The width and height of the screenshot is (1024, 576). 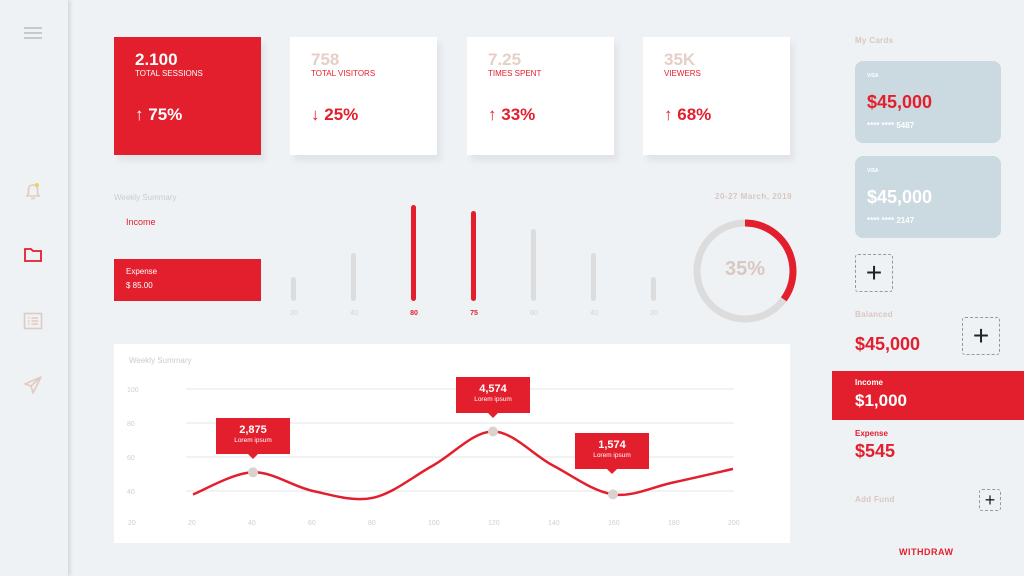 I want to click on card-number: **** **** 2147, so click(x=891, y=220).